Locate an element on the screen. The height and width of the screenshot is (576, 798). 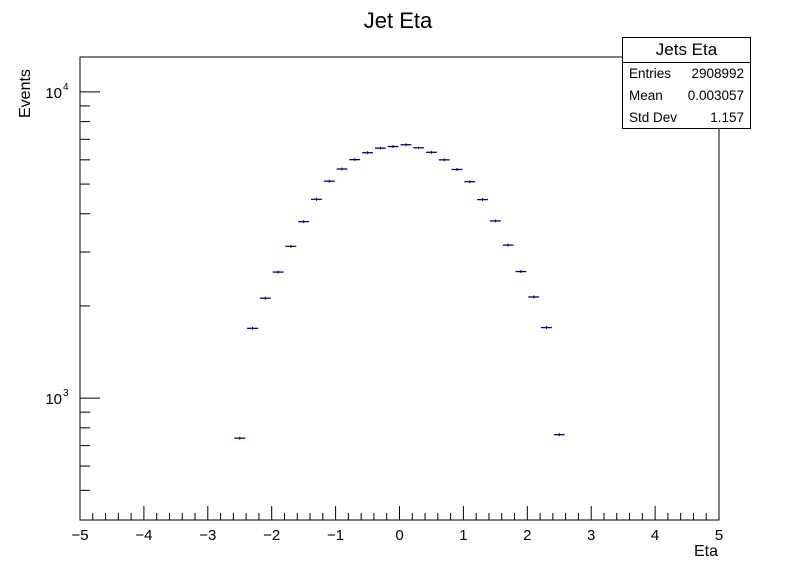
stats-value: 1.157 is located at coordinates (727, 117).